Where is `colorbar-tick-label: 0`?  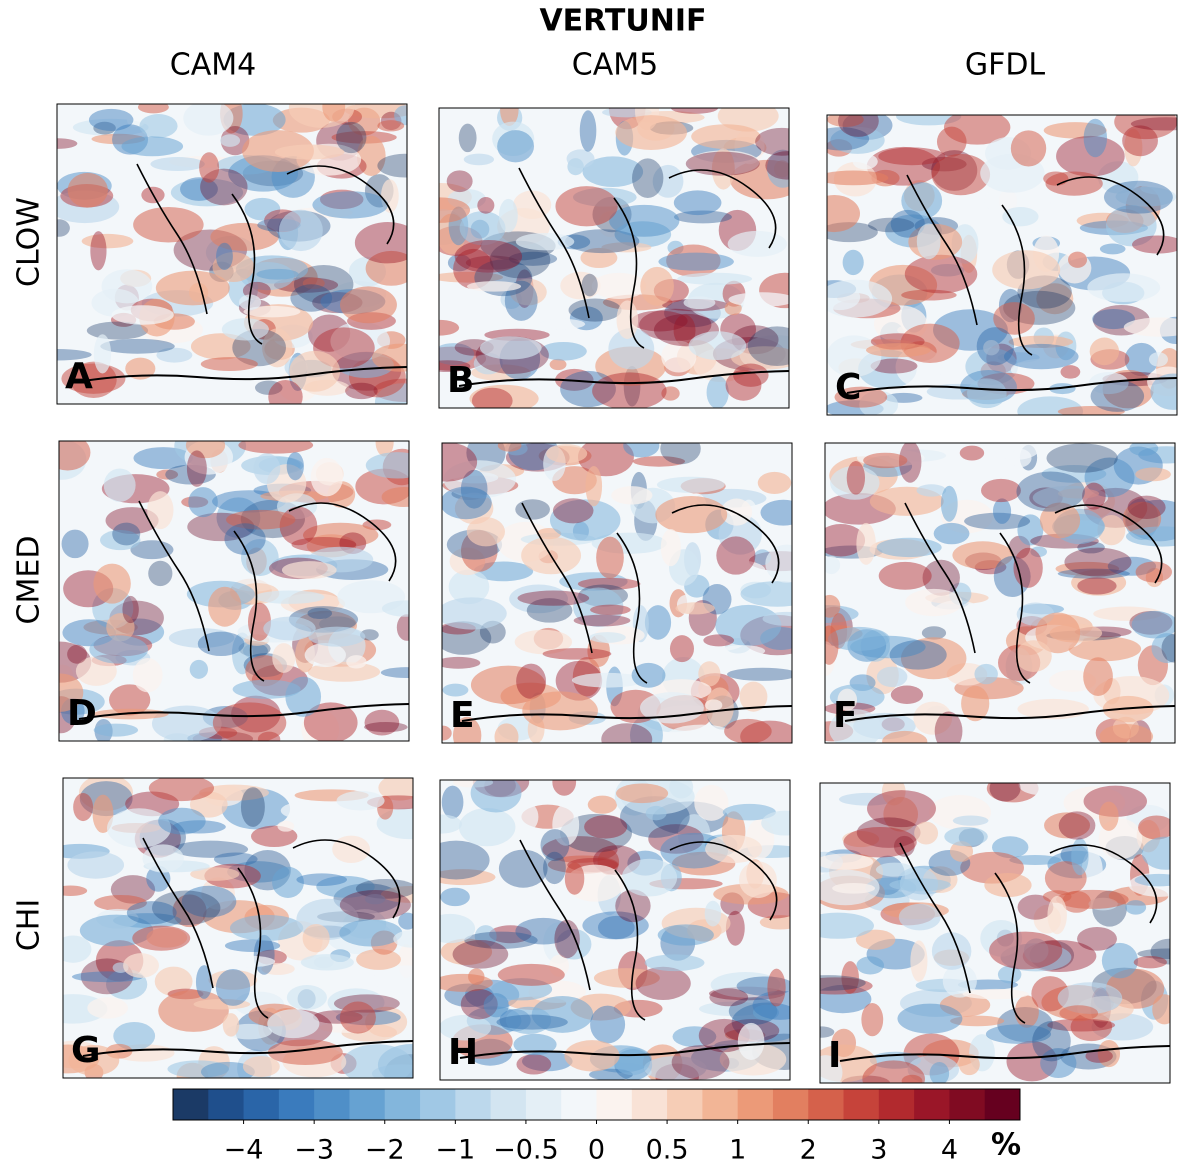
colorbar-tick-label: 0 is located at coordinates (596, 1150).